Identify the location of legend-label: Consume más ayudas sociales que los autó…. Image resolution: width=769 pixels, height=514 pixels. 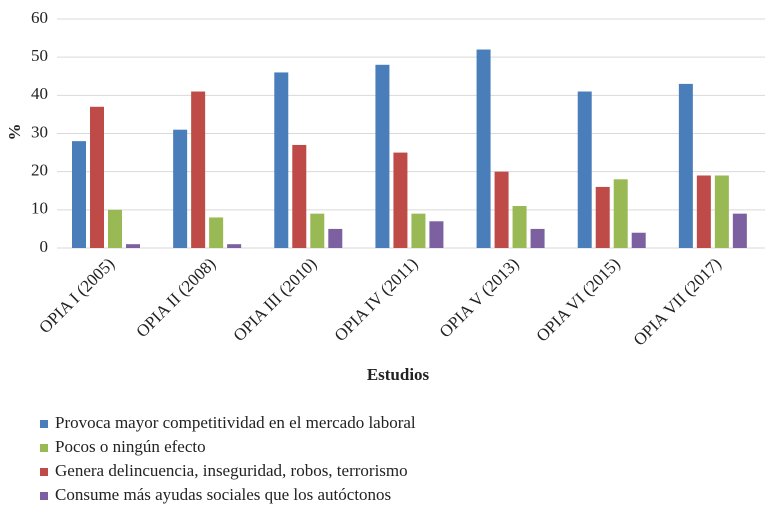
(223, 494).